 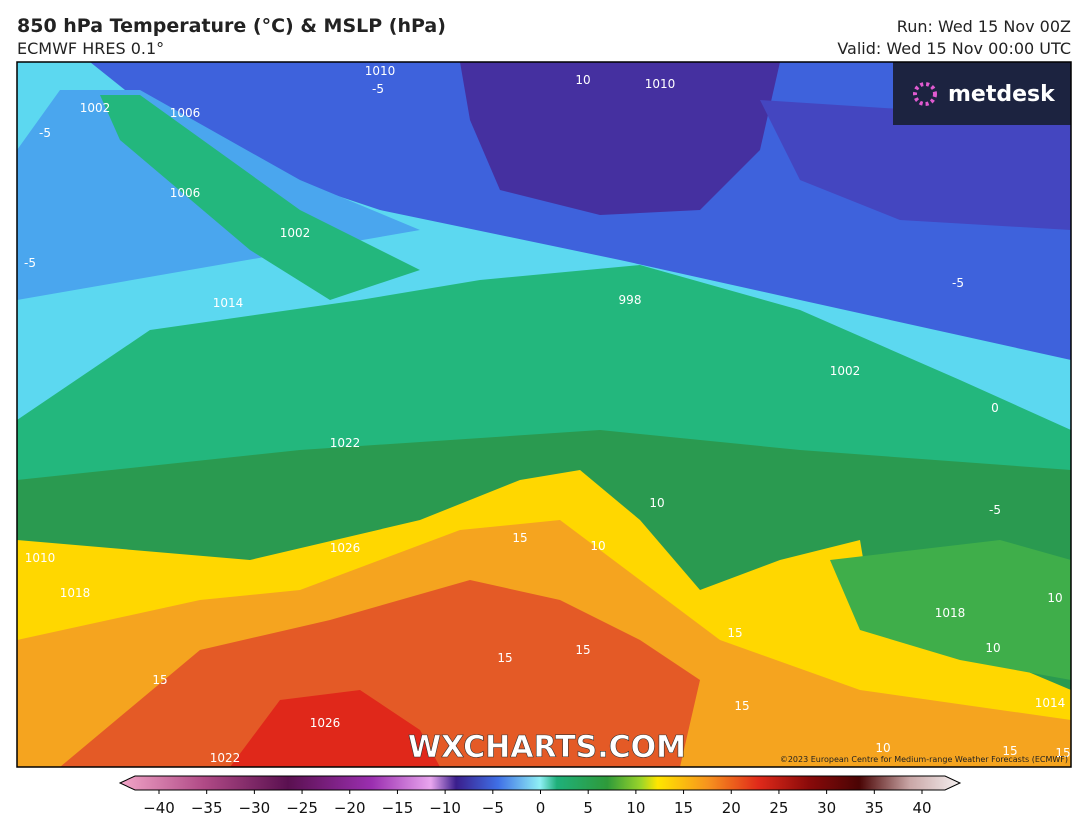 I want to click on colorbar-tick-label: 15, so click(x=683, y=808).